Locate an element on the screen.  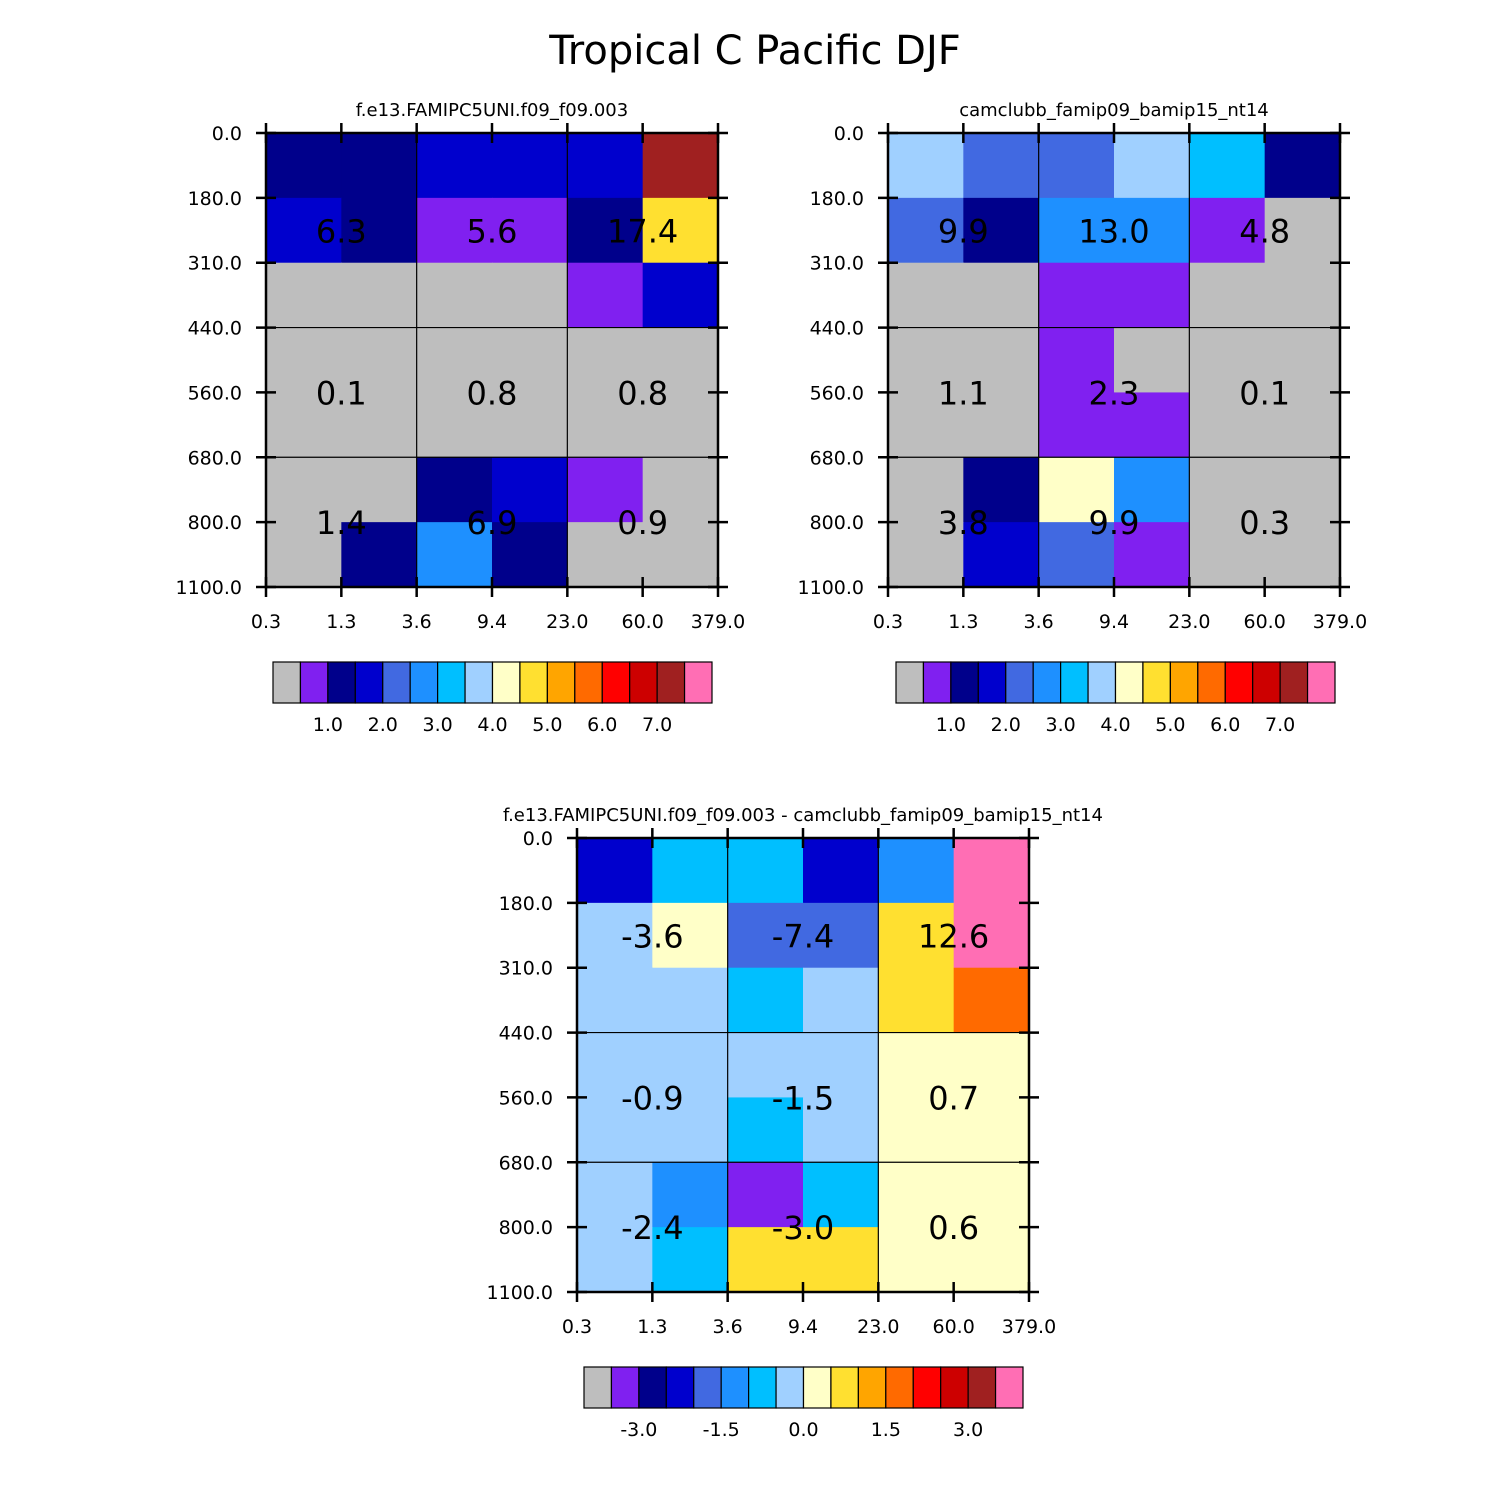
x-tick-label: 0.3 is located at coordinates (266, 622).